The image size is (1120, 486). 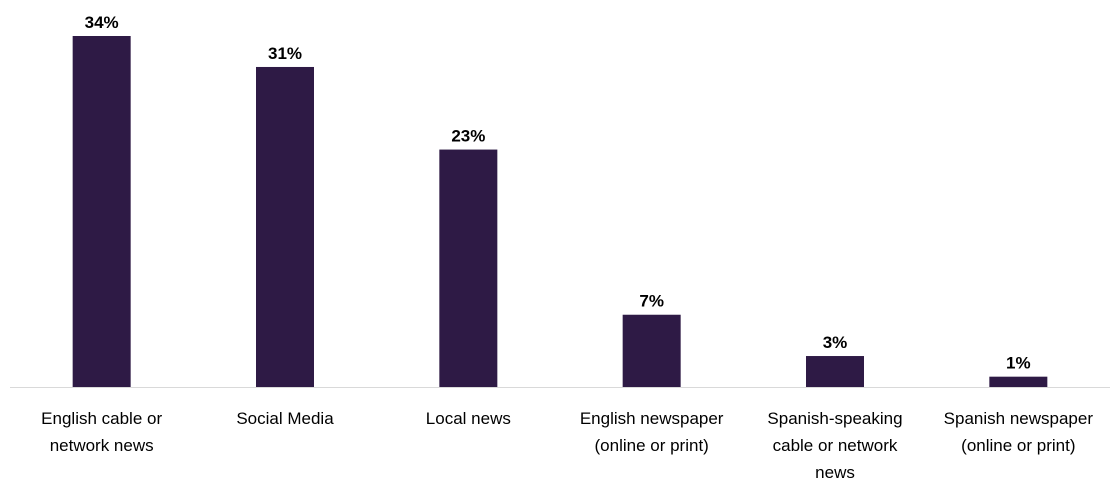 I want to click on category-label-line: English cable or, so click(x=101, y=418).